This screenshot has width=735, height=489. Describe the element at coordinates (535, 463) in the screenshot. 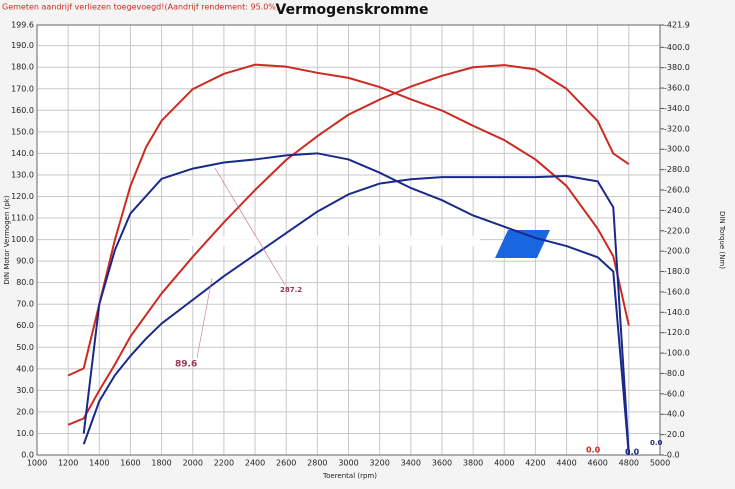

I see `x-tick-label: 4200` at that location.